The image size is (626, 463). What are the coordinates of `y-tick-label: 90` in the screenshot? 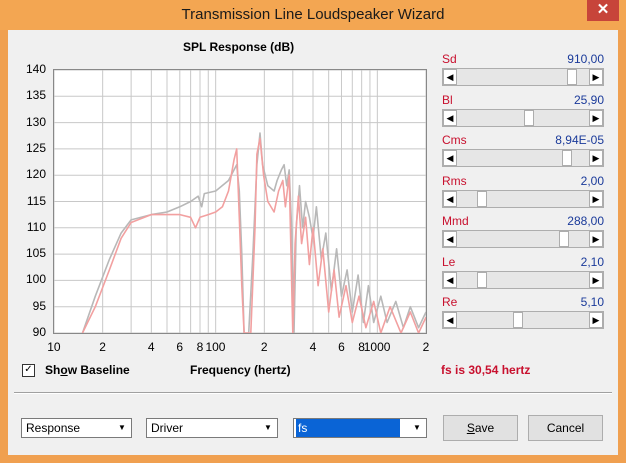 It's located at (39, 332).